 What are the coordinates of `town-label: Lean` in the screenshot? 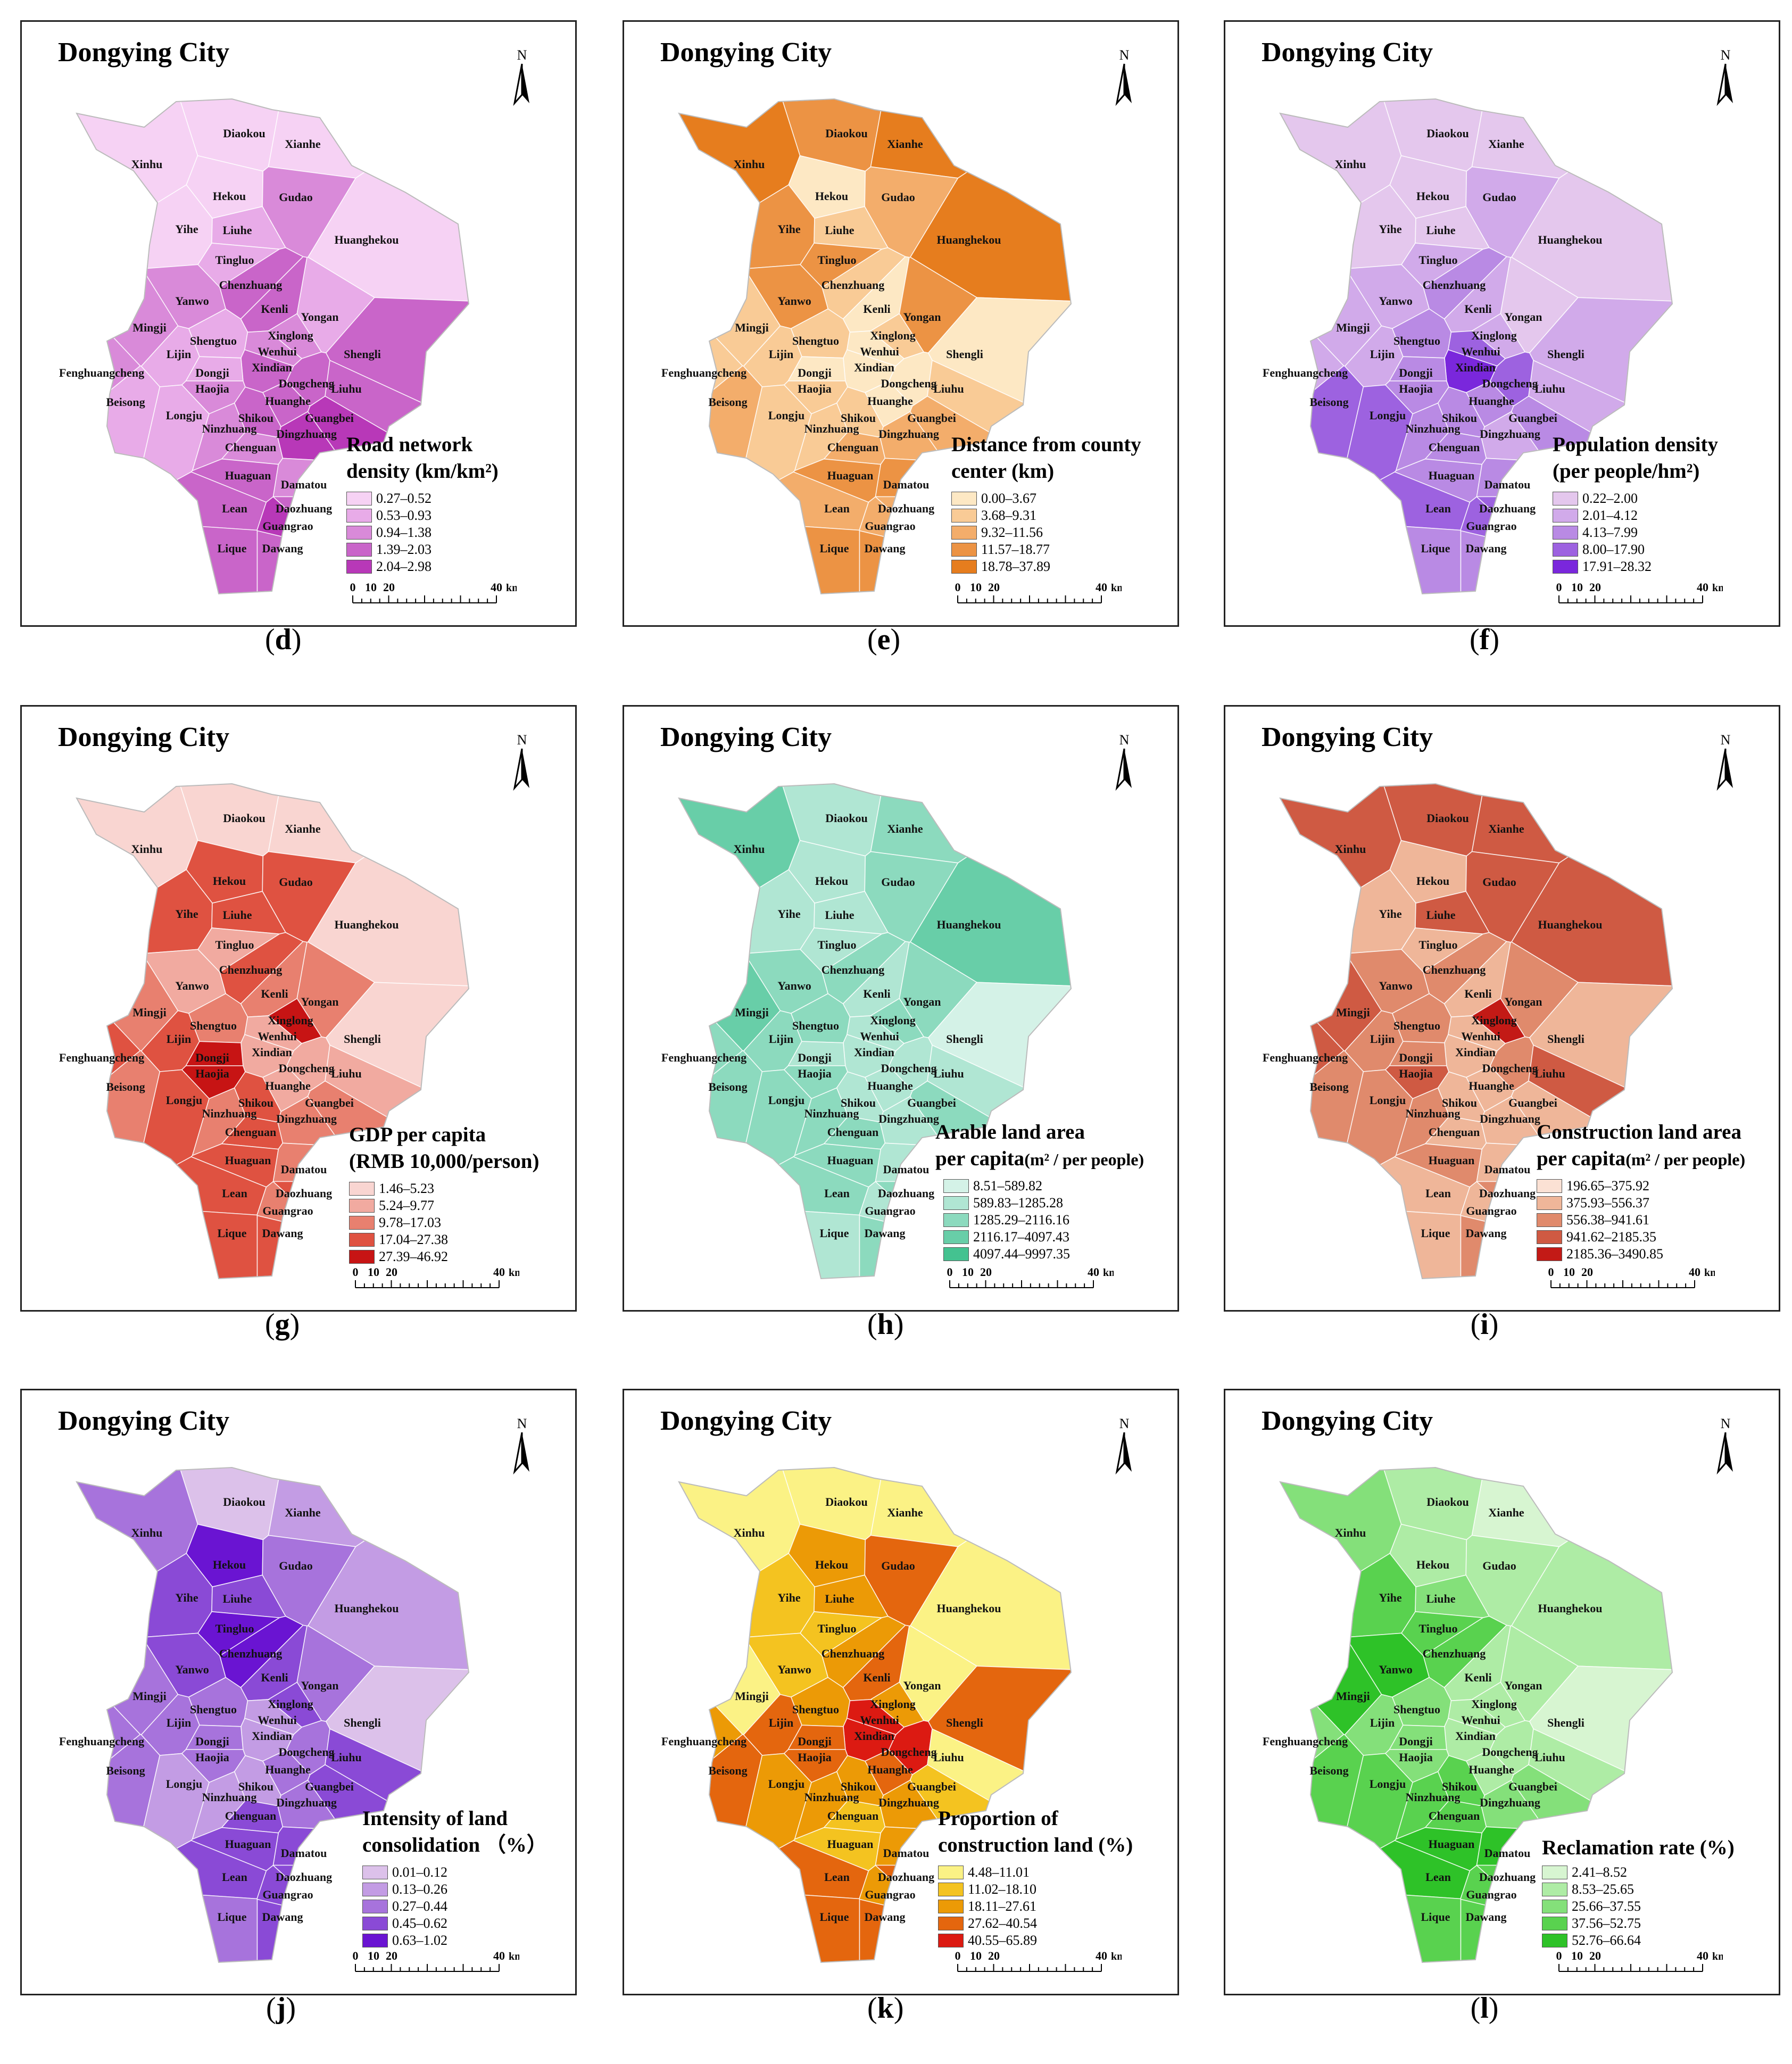 It's located at (1438, 508).